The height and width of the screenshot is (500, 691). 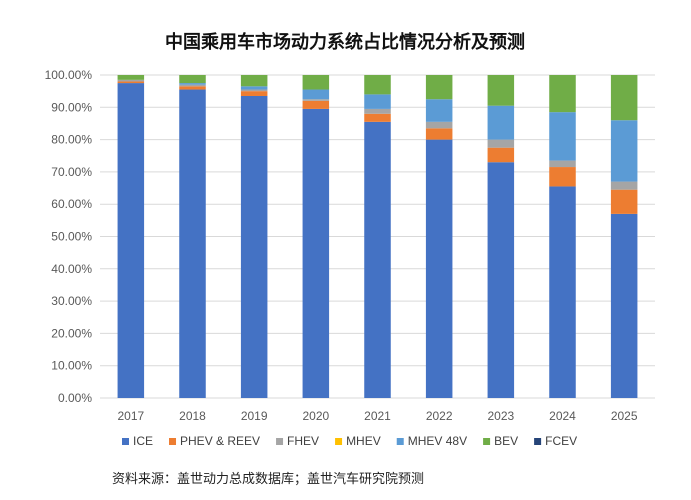 I want to click on source-note: 资料来源：盖世动力总成数据库；盖世汽车研究院预测, so click(x=268, y=479).